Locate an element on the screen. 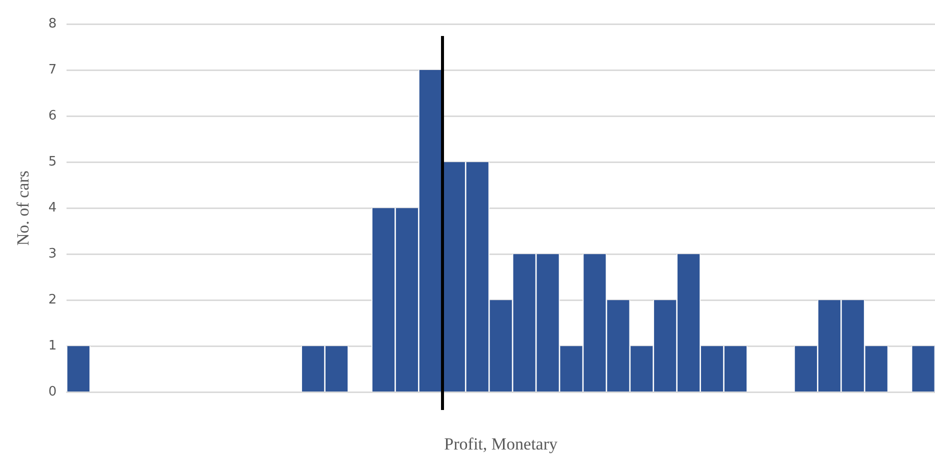 This screenshot has width=935, height=461. y-tick-label: 0 is located at coordinates (52, 392).